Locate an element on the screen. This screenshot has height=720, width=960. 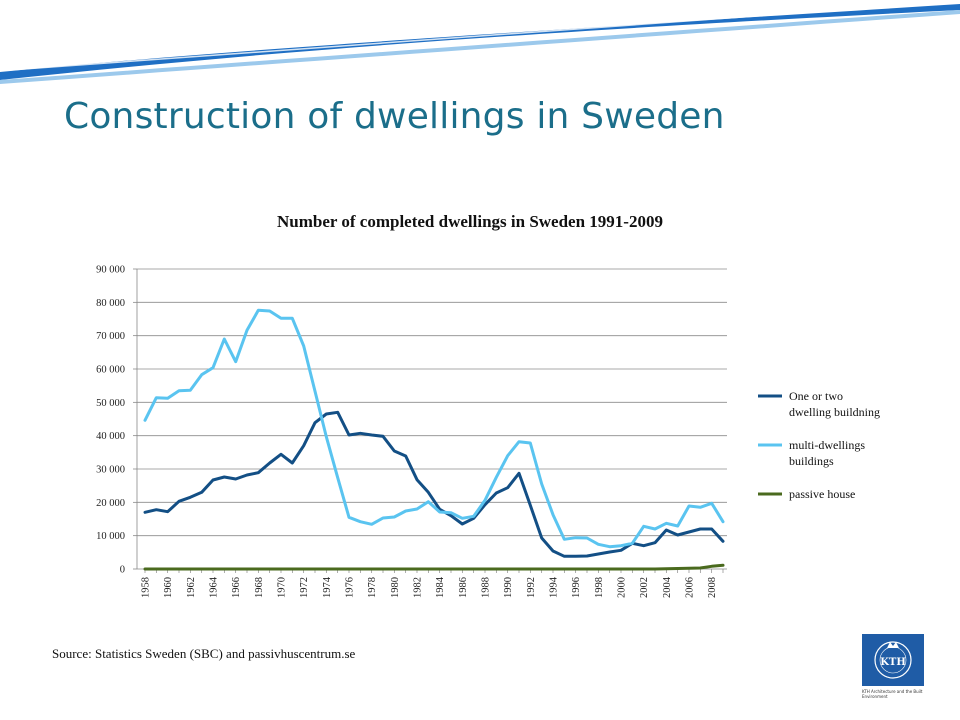
y-tick-label: 20 000 is located at coordinates (110, 503).